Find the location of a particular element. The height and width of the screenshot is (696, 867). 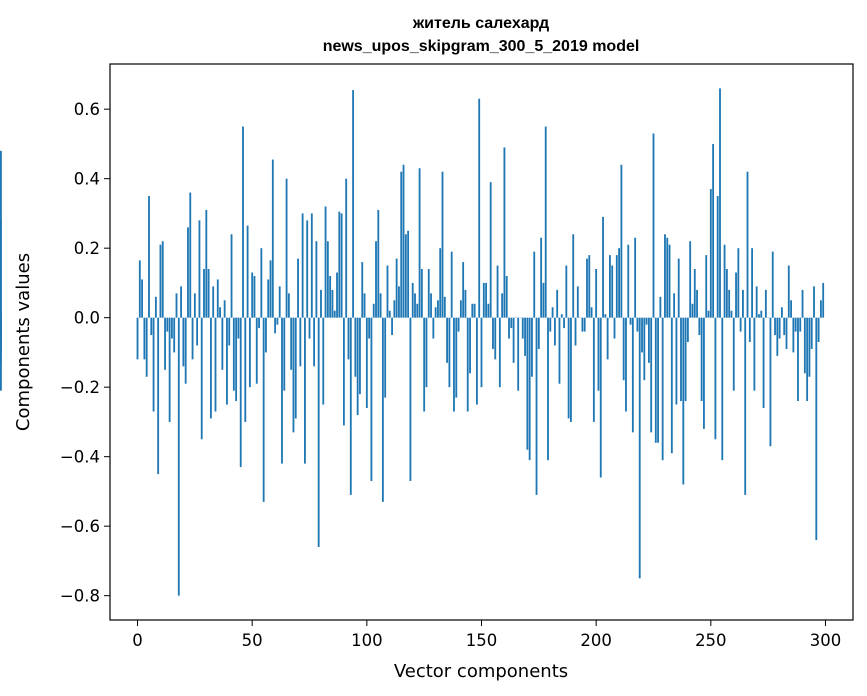

x-tick-label: 50 is located at coordinates (252, 640).